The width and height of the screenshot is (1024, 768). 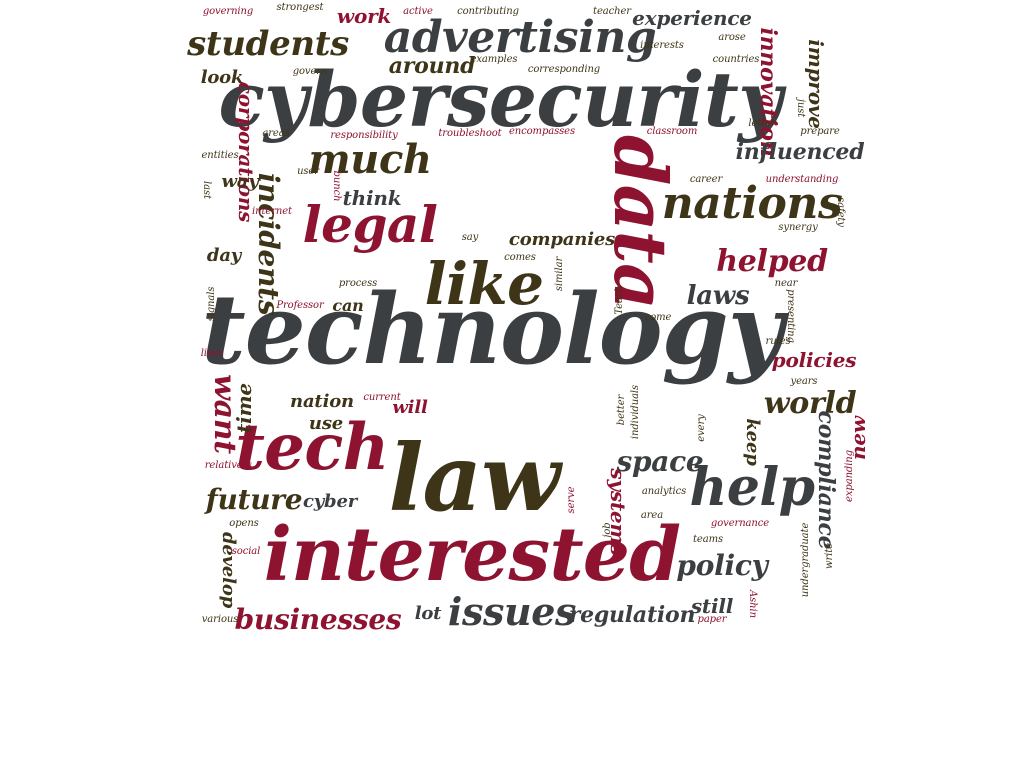 I want to click on word-user: user, so click(x=308, y=171).